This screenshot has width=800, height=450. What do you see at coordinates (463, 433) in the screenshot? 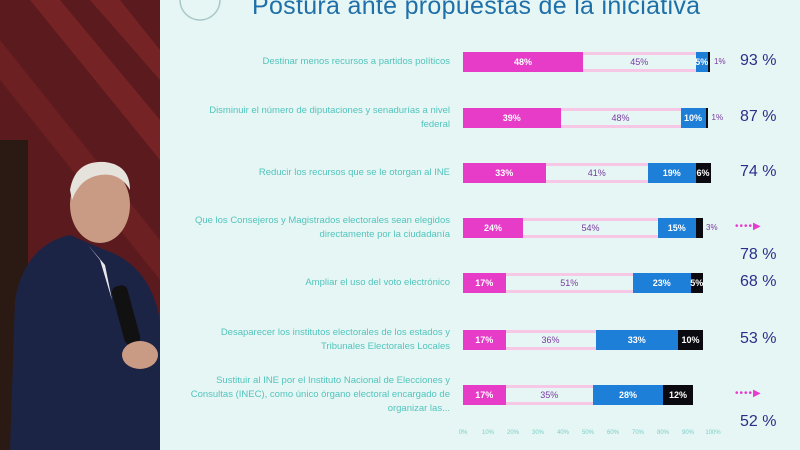
I see `x-tick-label: 0%` at bounding box center [463, 433].